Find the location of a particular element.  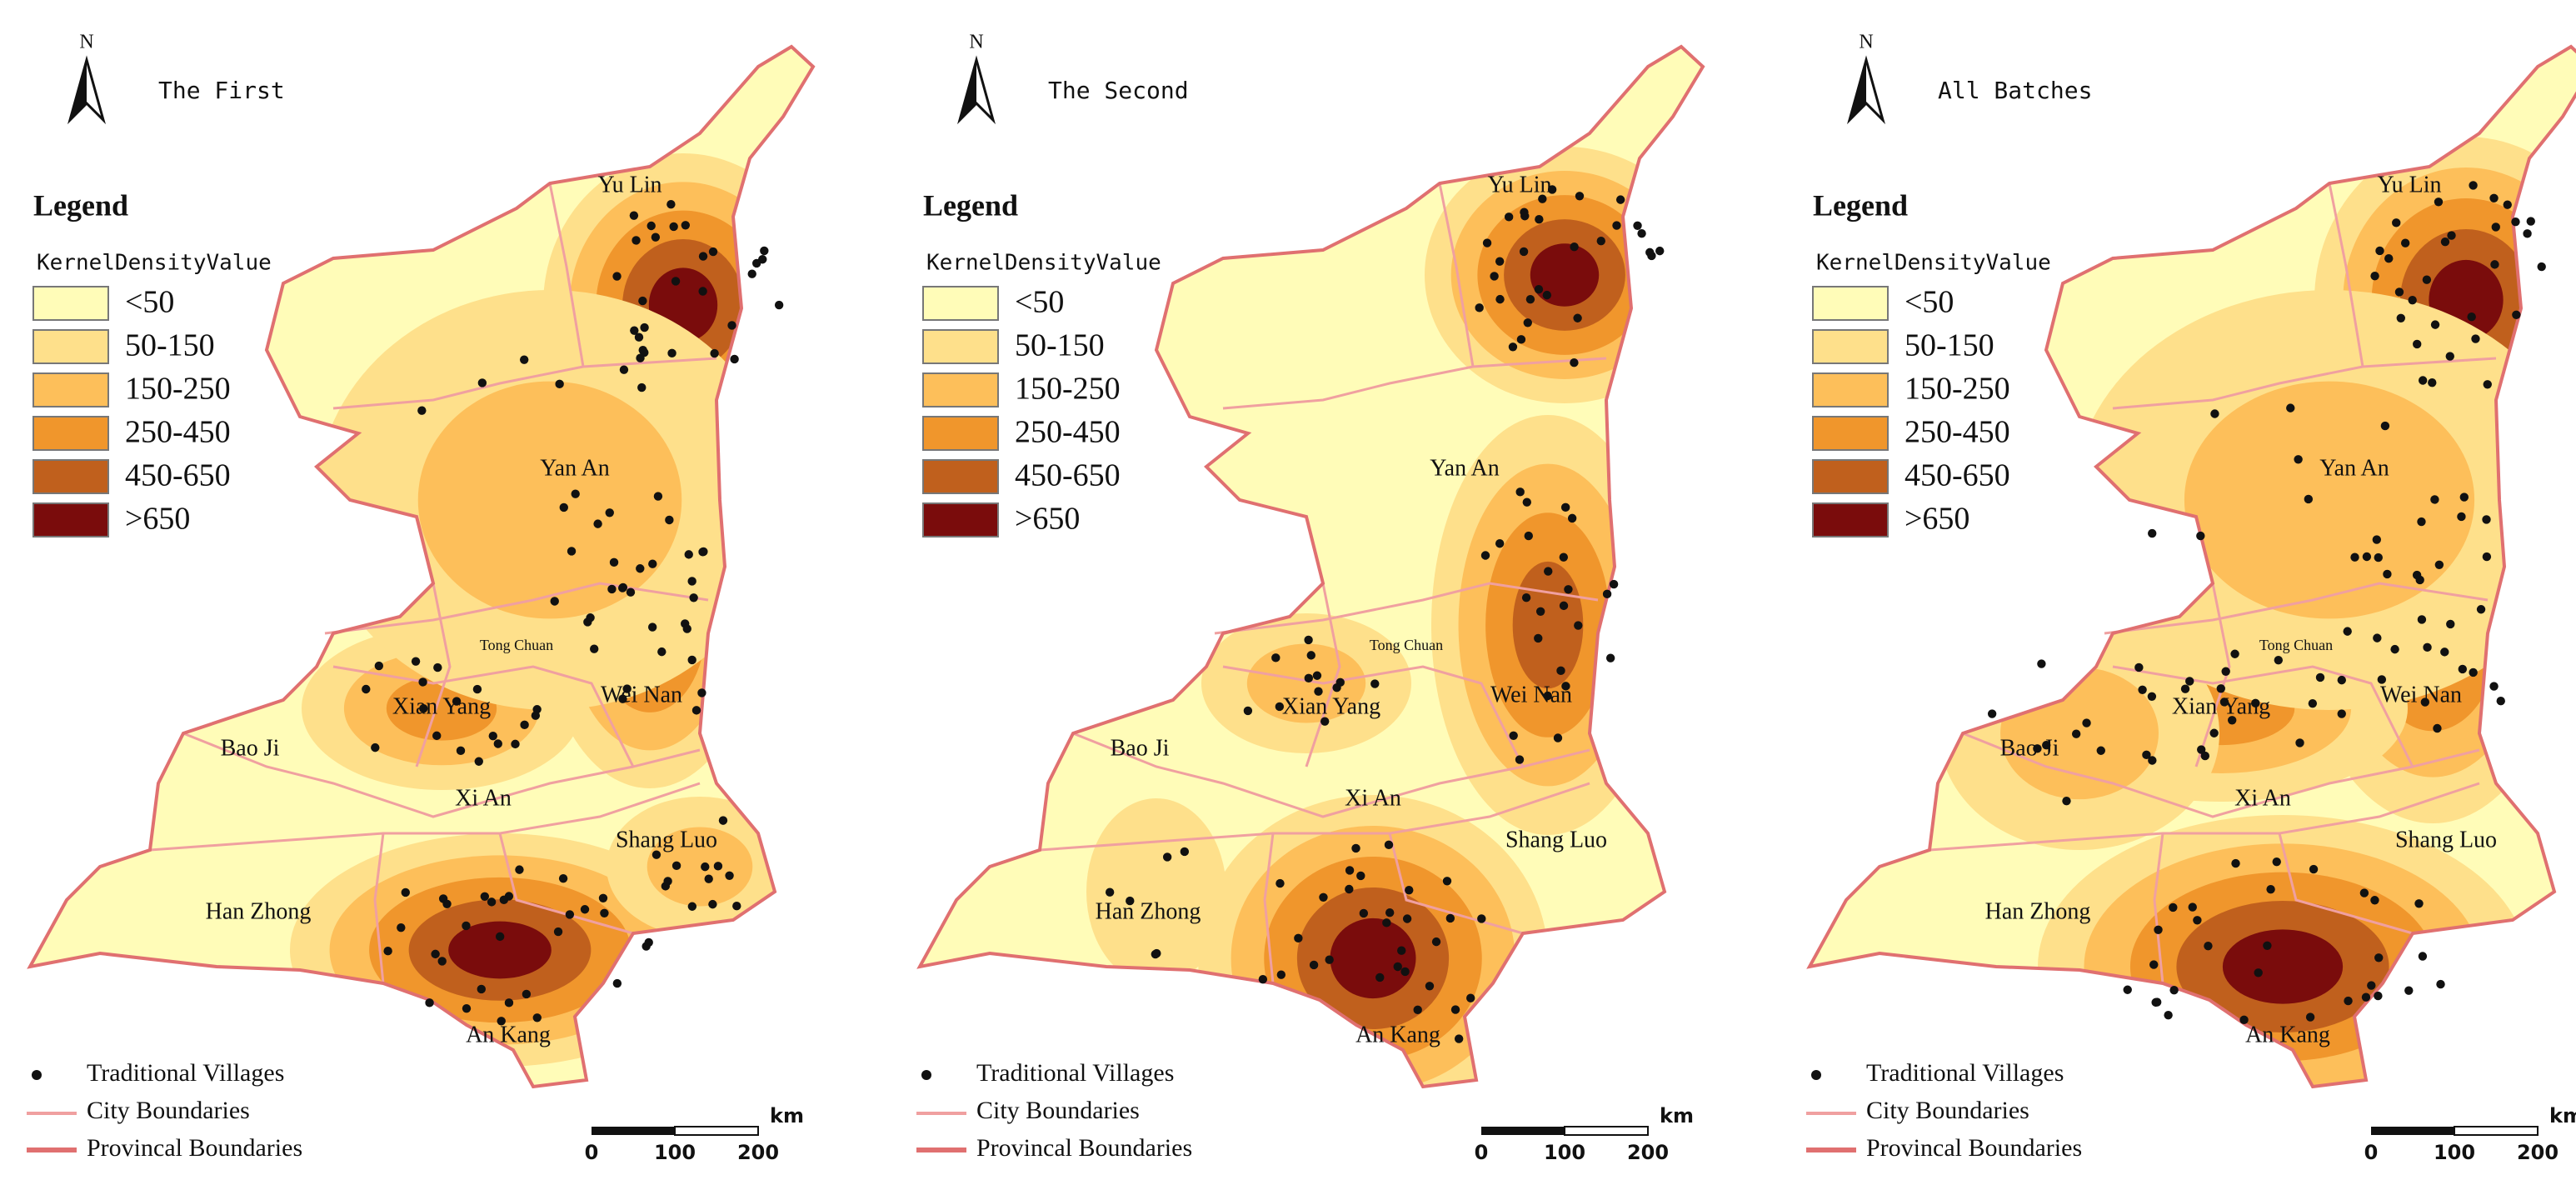

legend-class-label: 250-450 is located at coordinates (178, 432).